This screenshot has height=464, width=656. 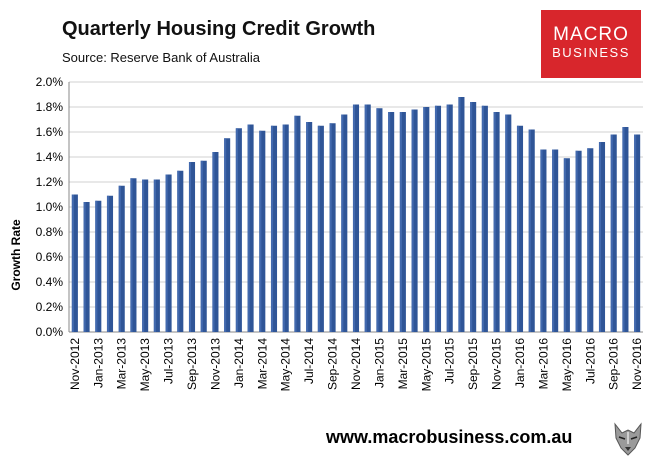 What do you see at coordinates (161, 57) in the screenshot?
I see `chart-source: Source: Reserve Bank of Australia` at bounding box center [161, 57].